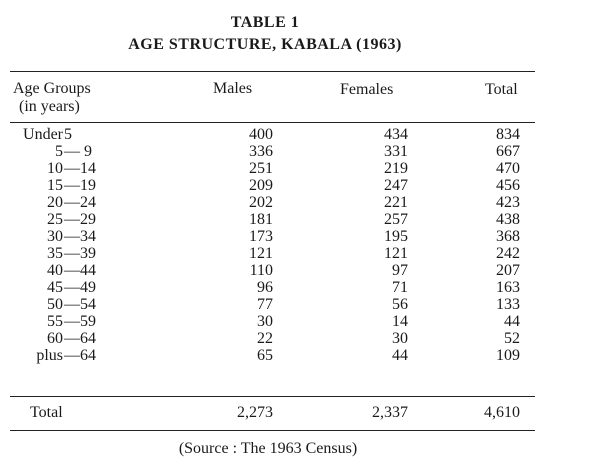 This screenshot has width=600, height=467. Describe the element at coordinates (59, 151) in the screenshot. I see `age-group-start: 5` at that location.